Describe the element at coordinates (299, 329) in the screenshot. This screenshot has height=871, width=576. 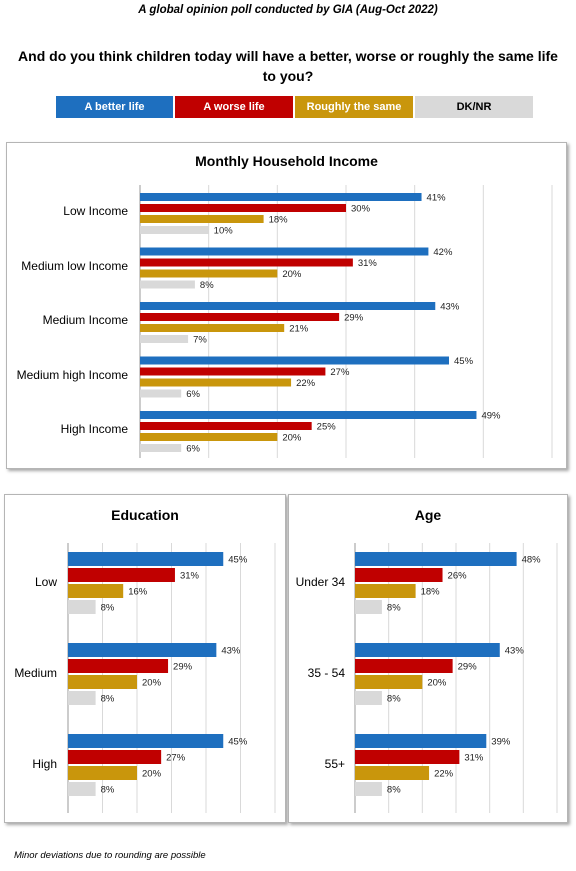
I see `data-label: 21%` at that location.